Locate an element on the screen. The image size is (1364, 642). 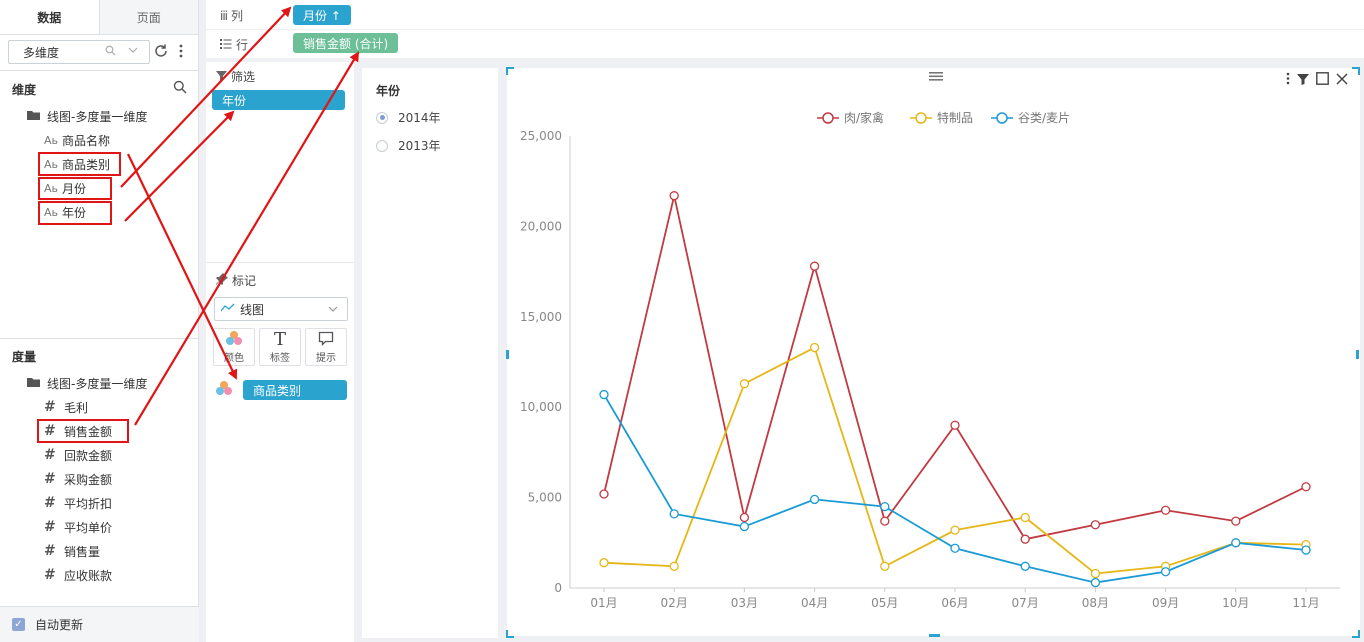
measure-field: # 毛利 is located at coordinates (66, 407).